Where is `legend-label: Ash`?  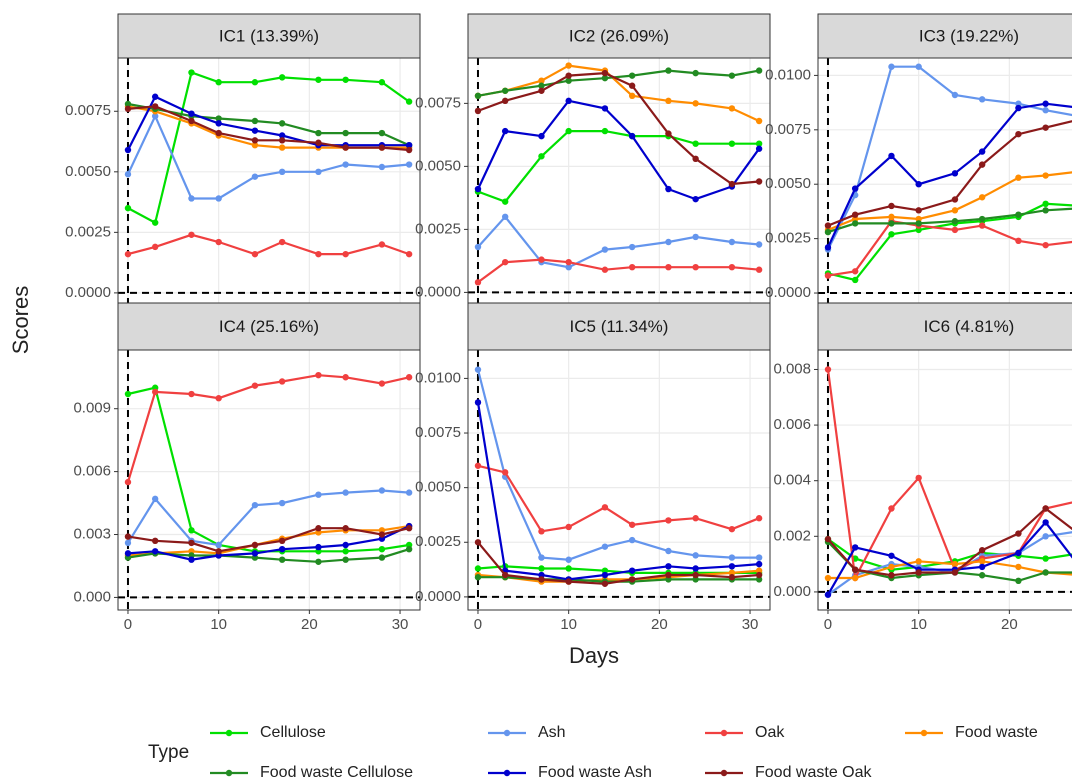
legend-label: Ash is located at coordinates (552, 732).